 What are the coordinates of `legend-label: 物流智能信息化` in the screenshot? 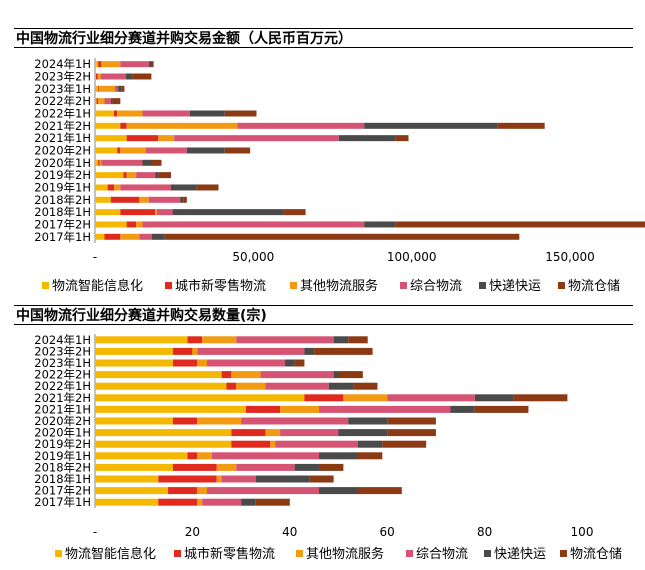 It's located at (97, 286).